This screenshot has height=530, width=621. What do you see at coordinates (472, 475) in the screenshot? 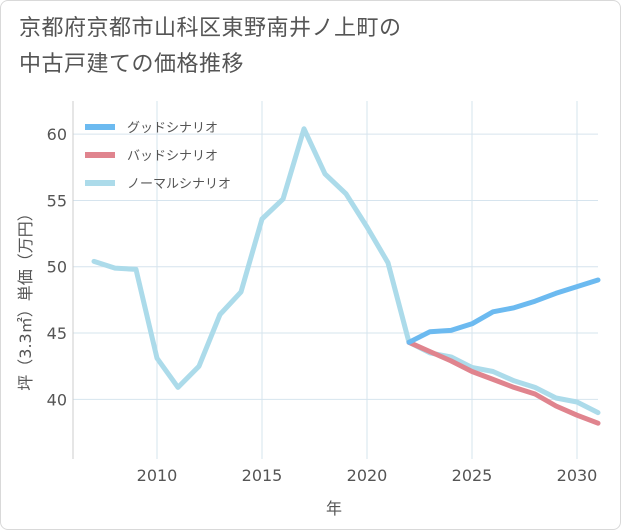
I see `x-tick-label: 2025` at bounding box center [472, 475].